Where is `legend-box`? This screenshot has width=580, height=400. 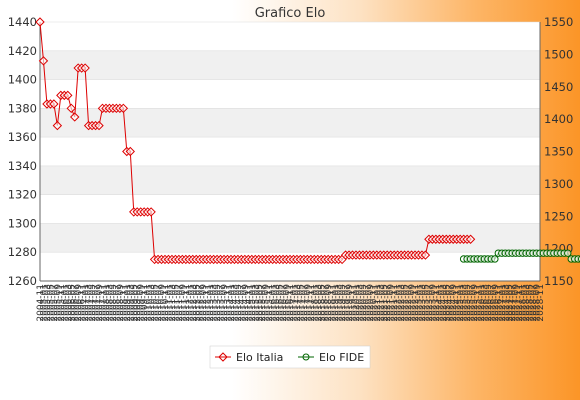
legend-box is located at coordinates (290, 357).